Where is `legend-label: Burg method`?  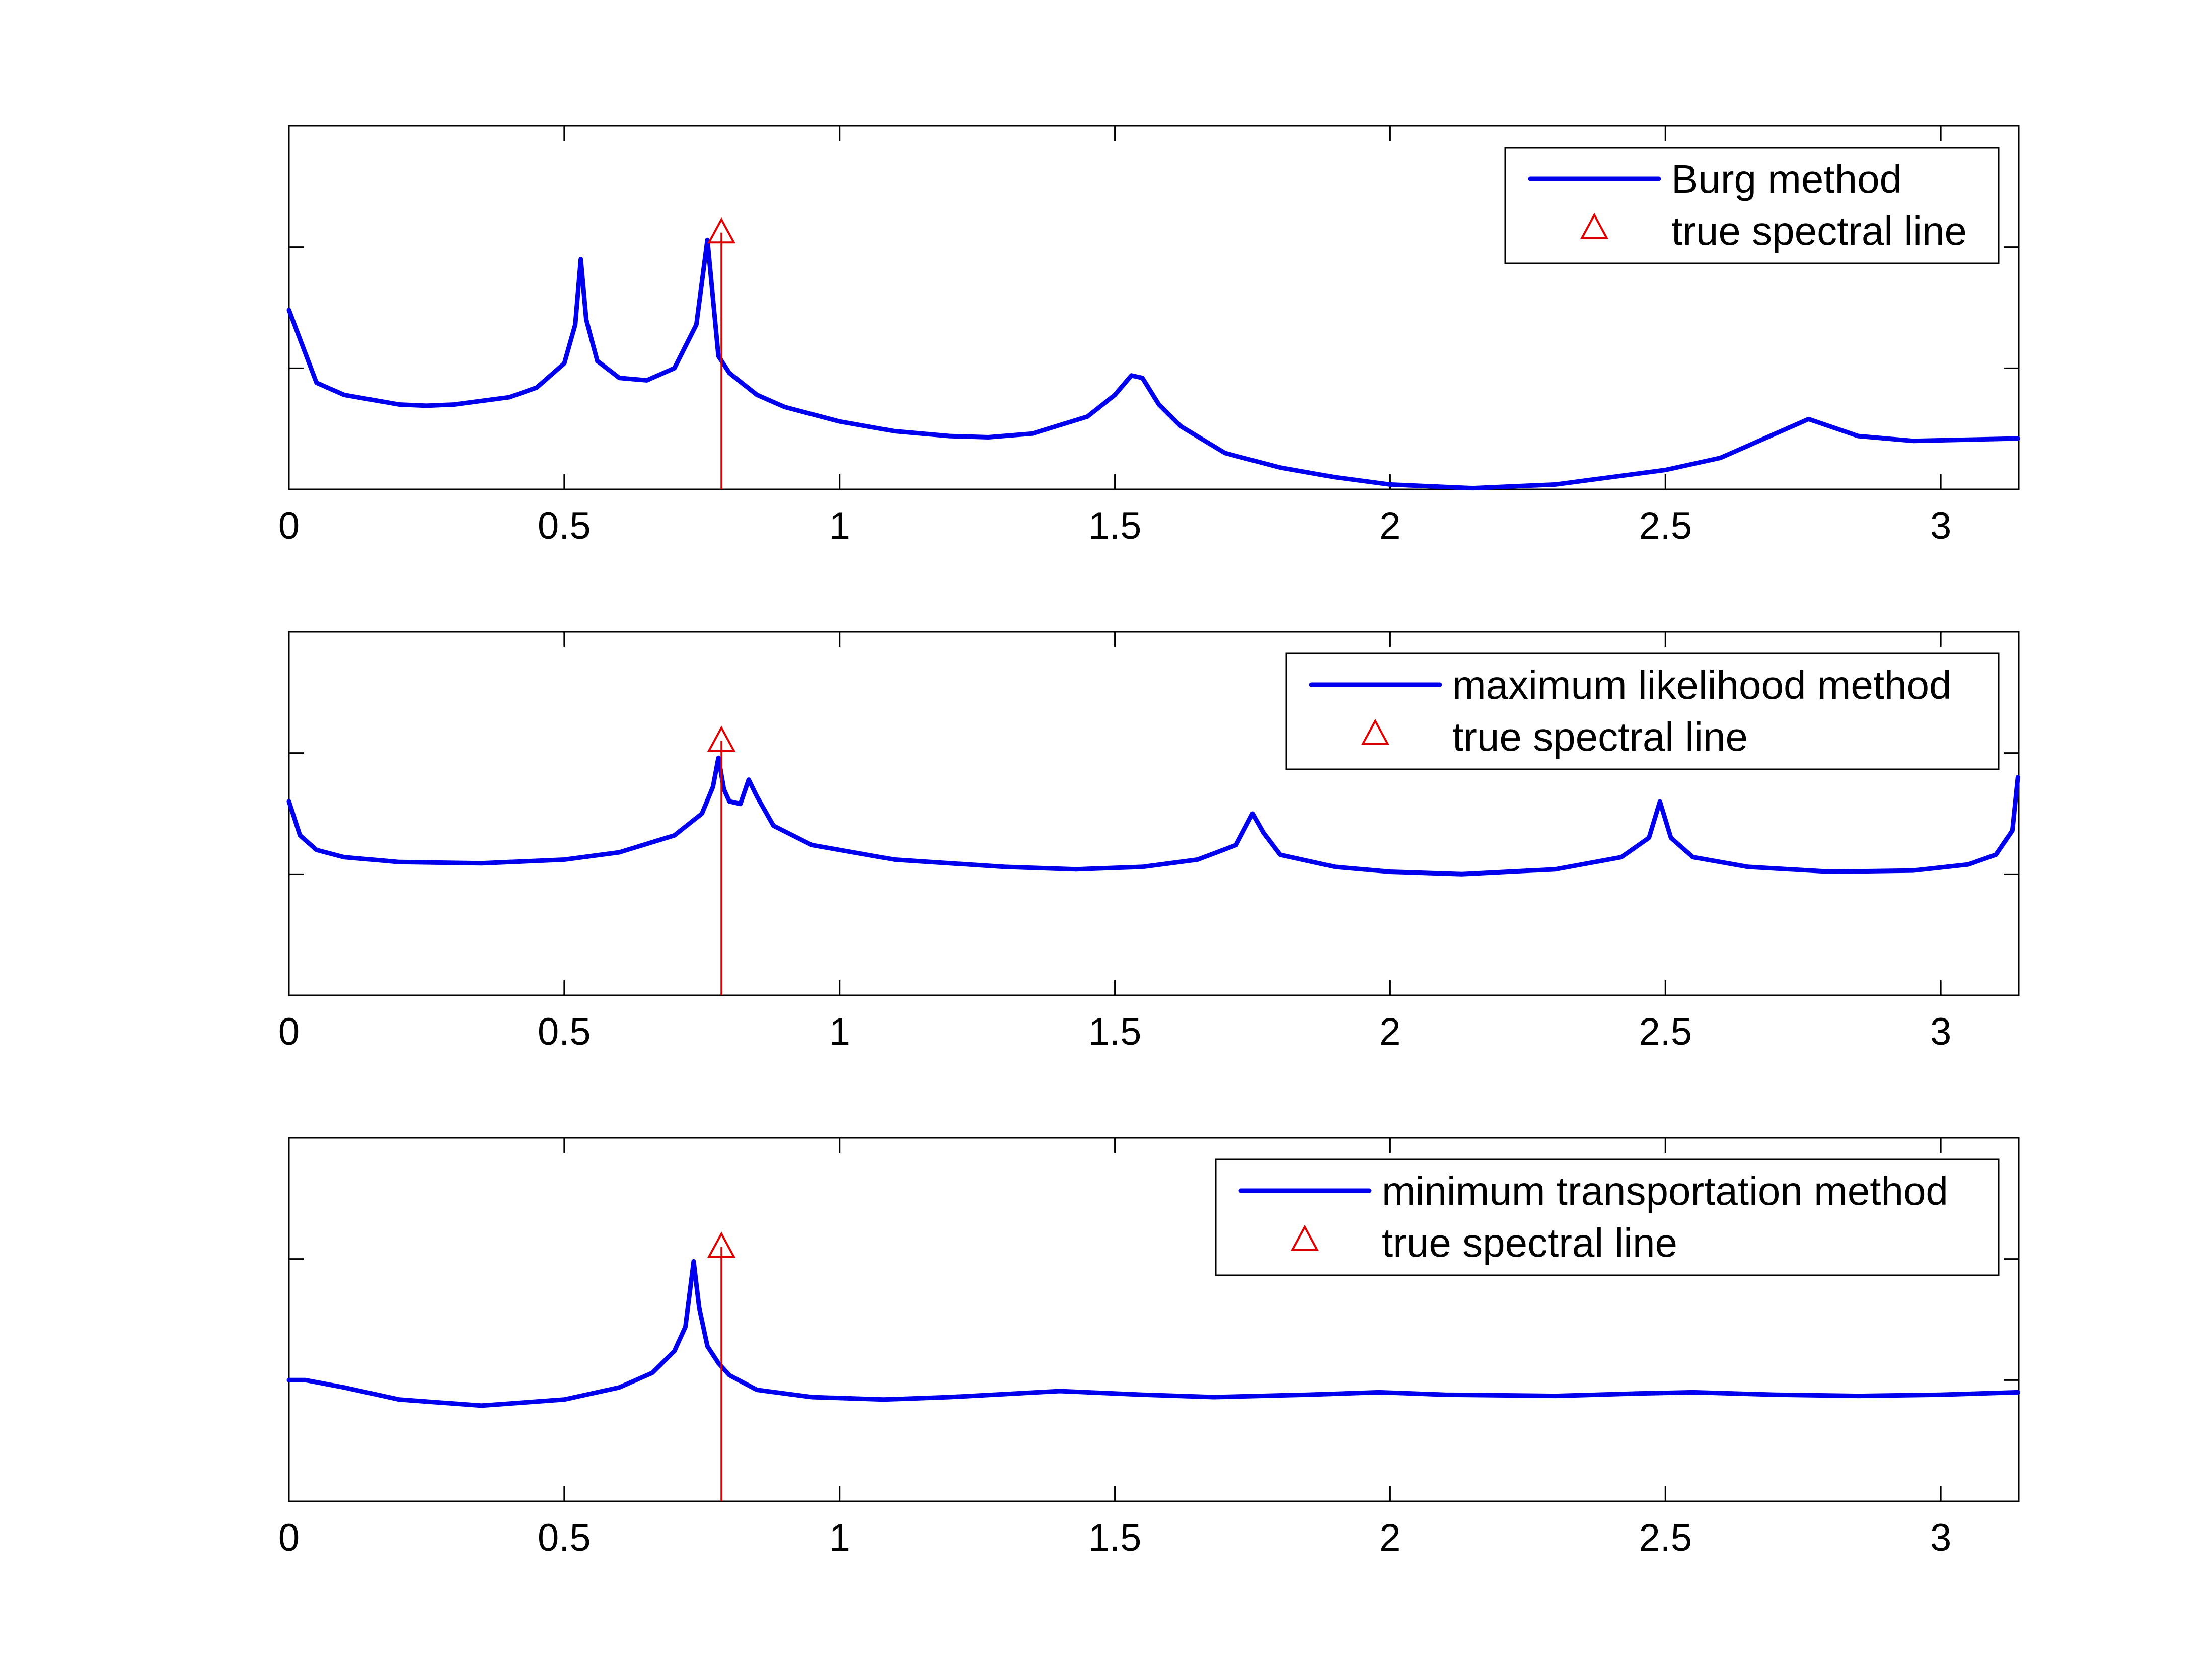 legend-label: Burg method is located at coordinates (1786, 179).